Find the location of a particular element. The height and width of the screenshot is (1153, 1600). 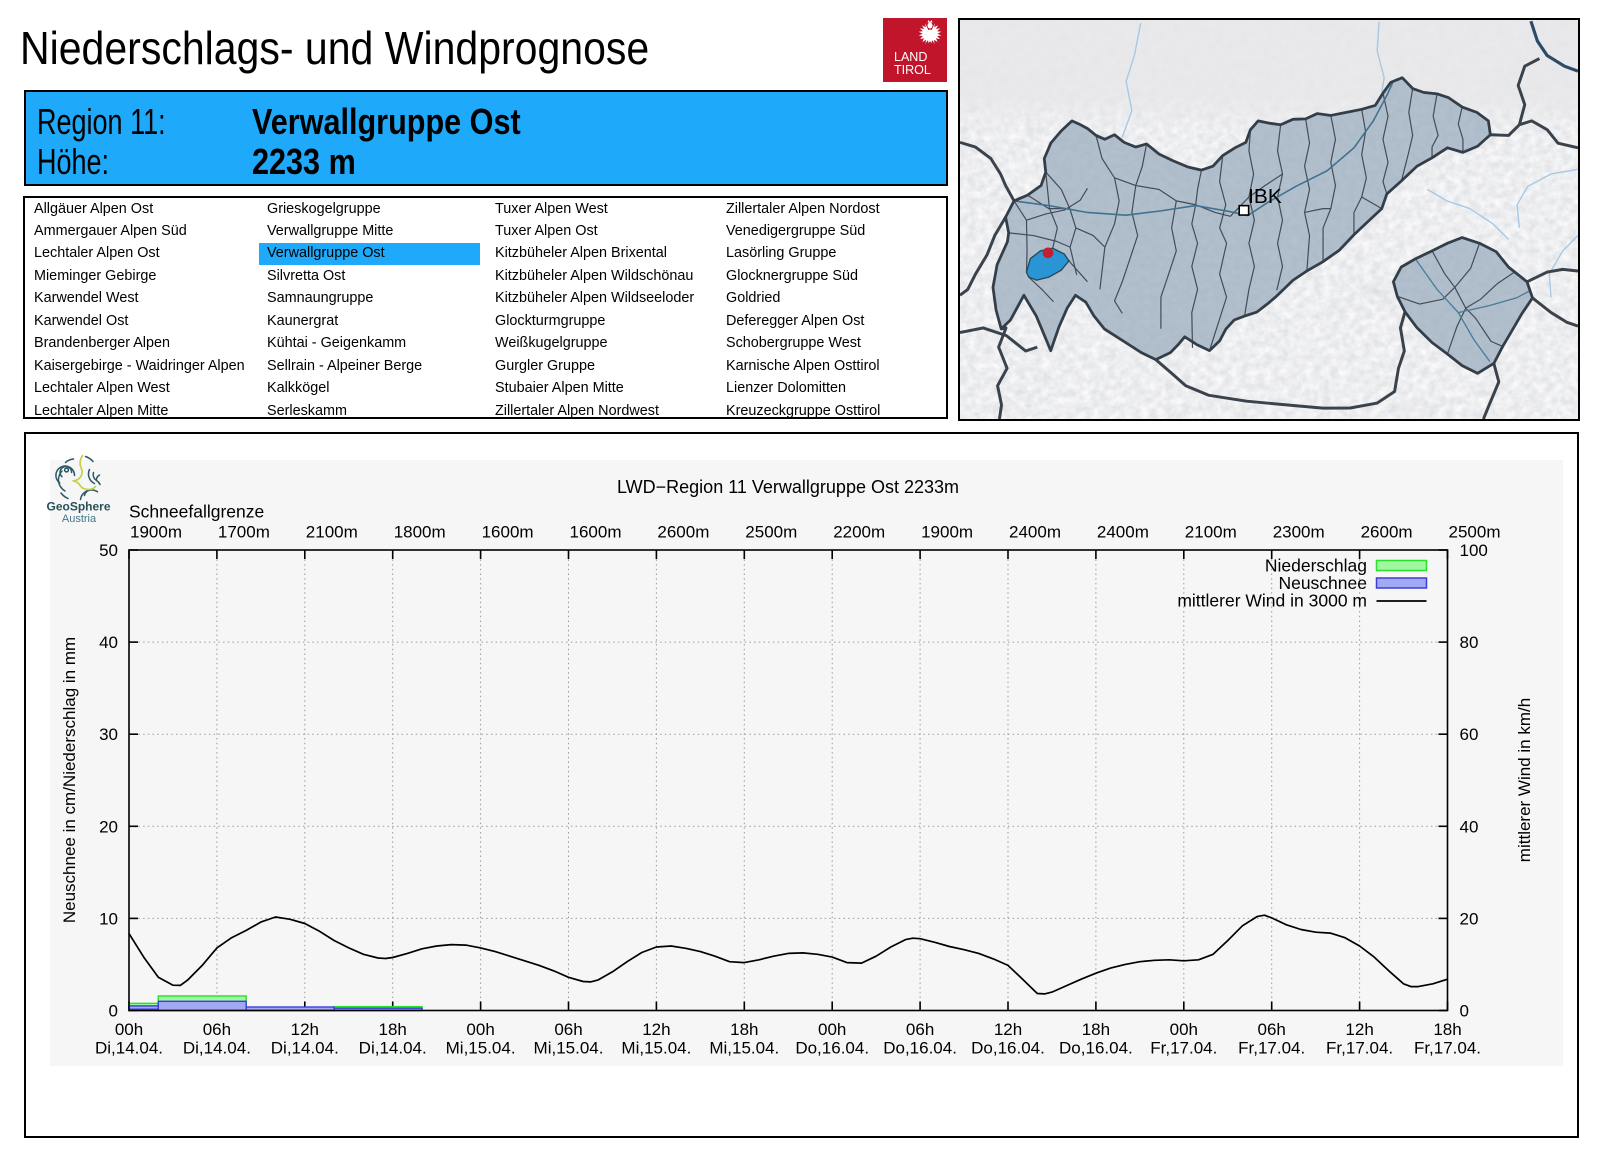

svg-text: 10 is located at coordinates (108, 918).